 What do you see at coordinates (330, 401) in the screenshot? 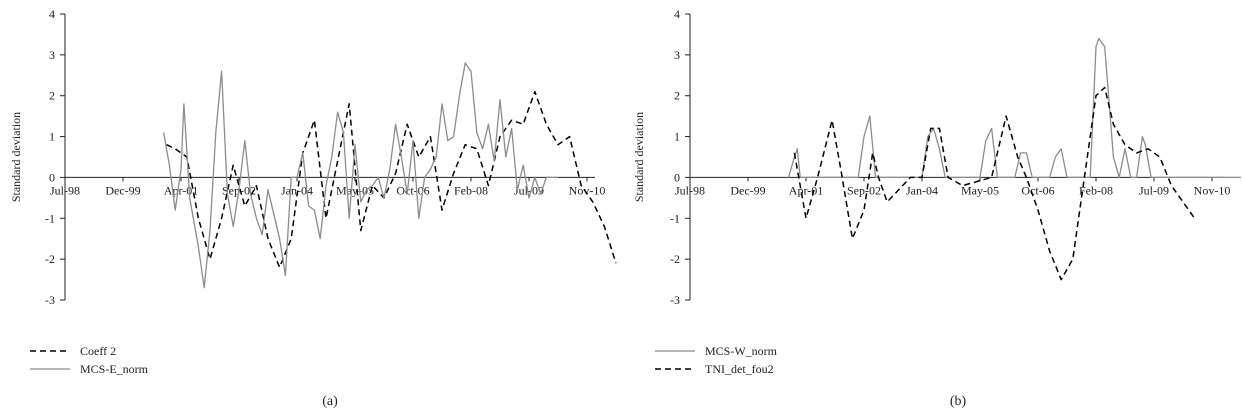
I see `panel-caption: (a)` at bounding box center [330, 401].